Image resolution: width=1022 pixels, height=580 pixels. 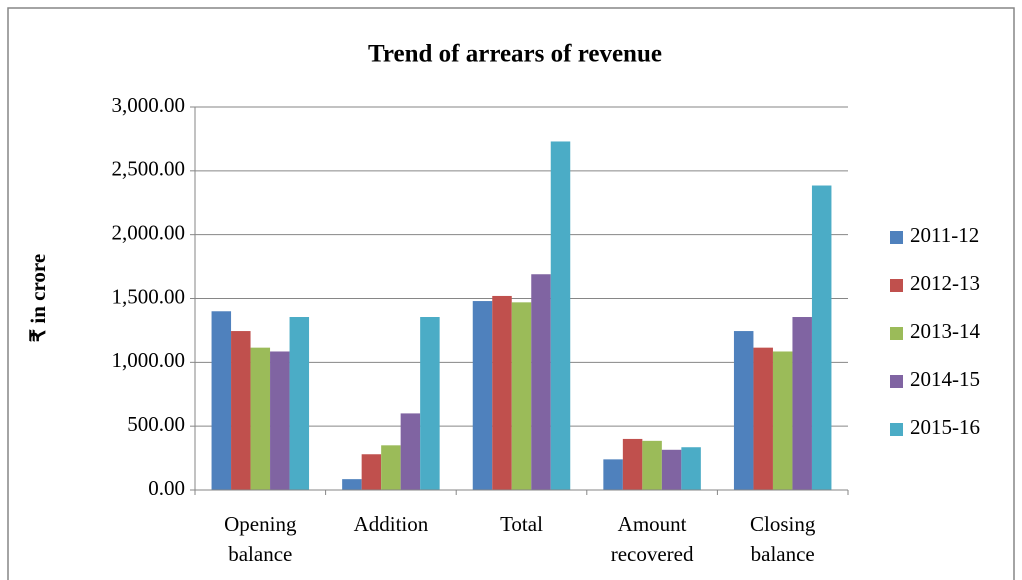 What do you see at coordinates (944, 235) in the screenshot?
I see `legend-label: 2011-12` at bounding box center [944, 235].